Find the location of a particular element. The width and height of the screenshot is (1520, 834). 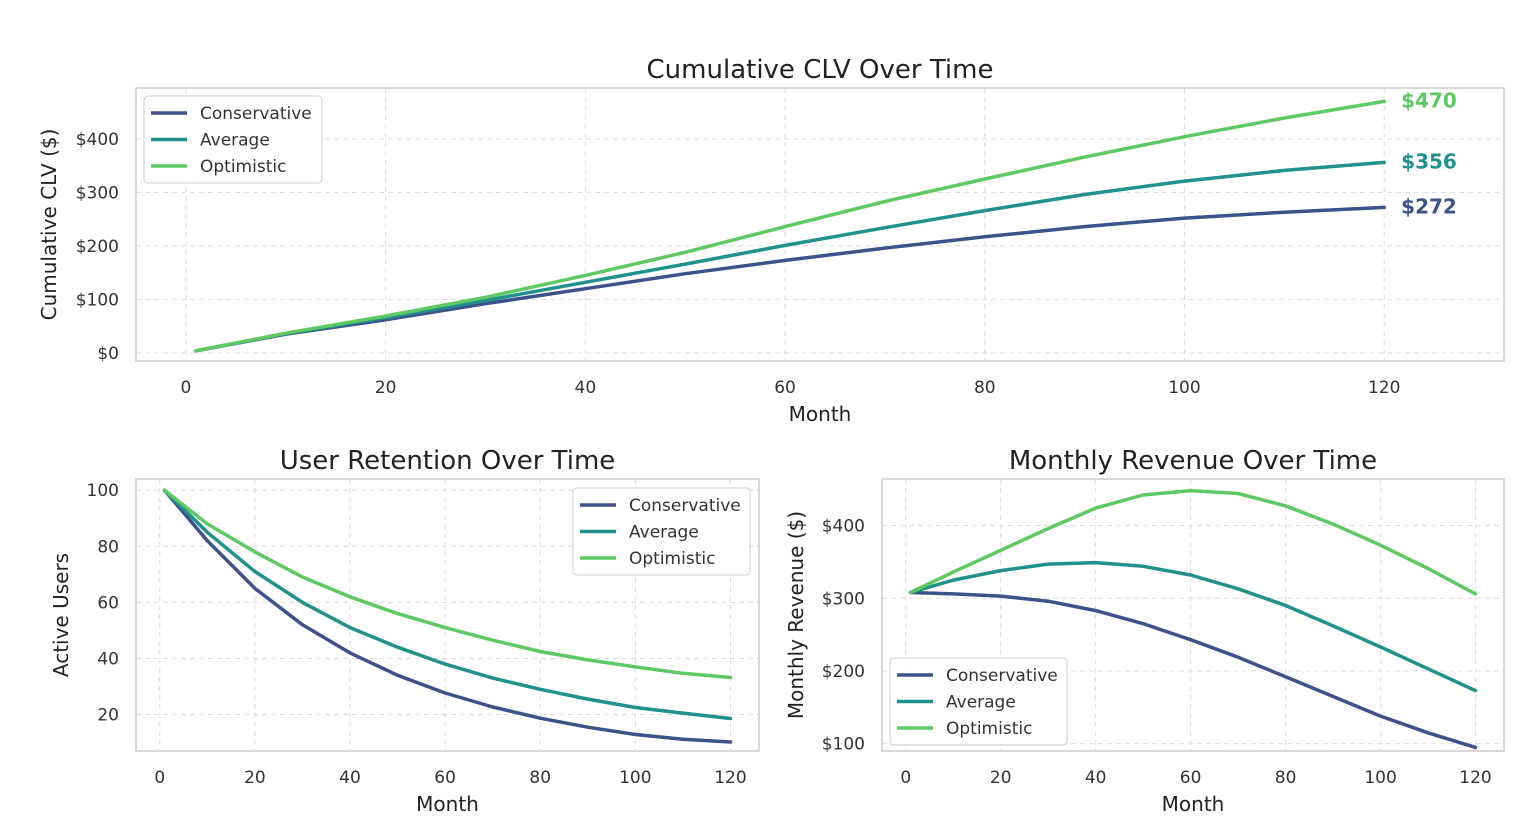

clv-legend-box is located at coordinates (233, 139).